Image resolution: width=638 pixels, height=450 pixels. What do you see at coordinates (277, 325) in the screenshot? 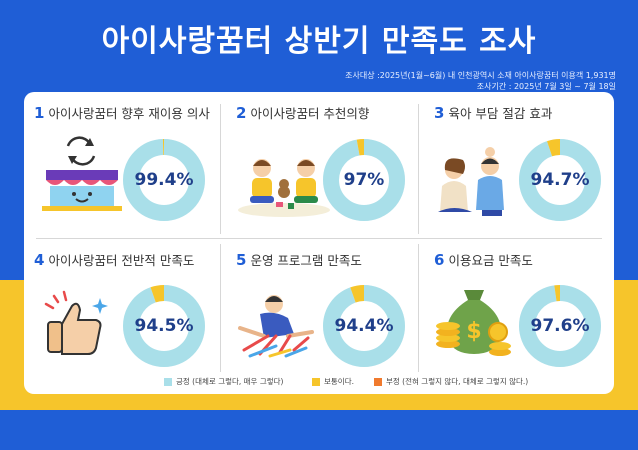
I see `child-drawing-icon` at bounding box center [277, 325].